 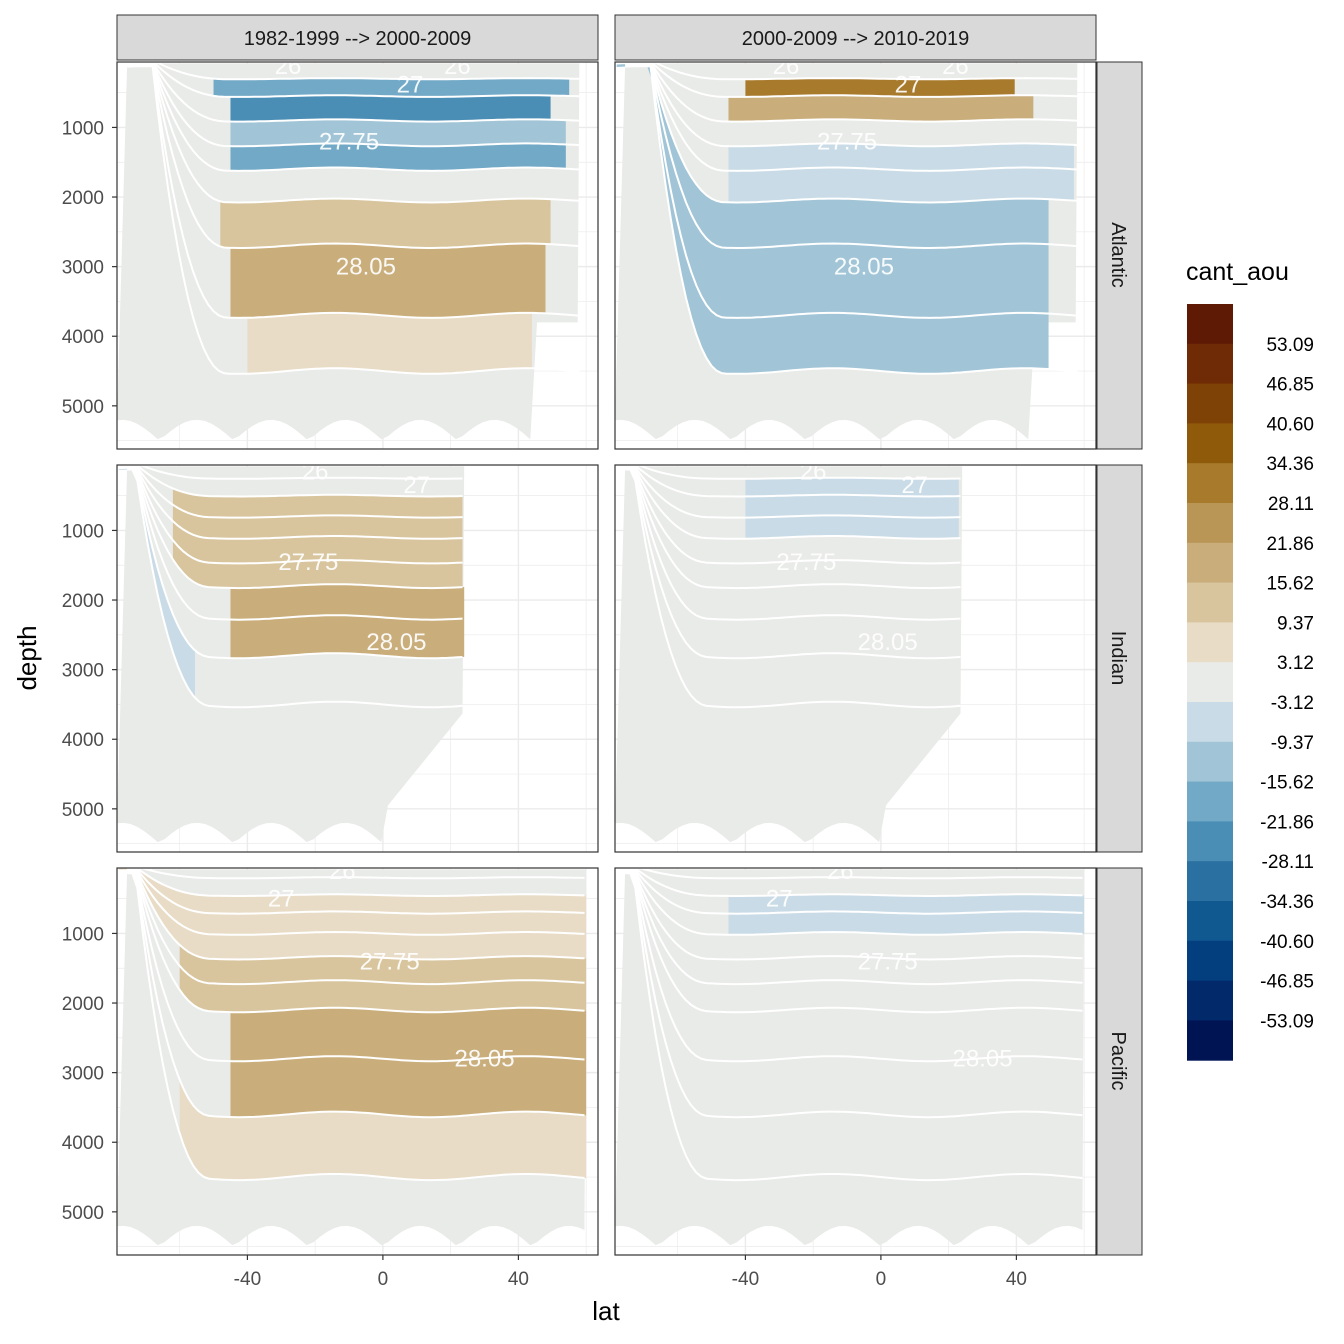 What do you see at coordinates (1291, 504) in the screenshot?
I see `legend-label: 28.11` at bounding box center [1291, 504].